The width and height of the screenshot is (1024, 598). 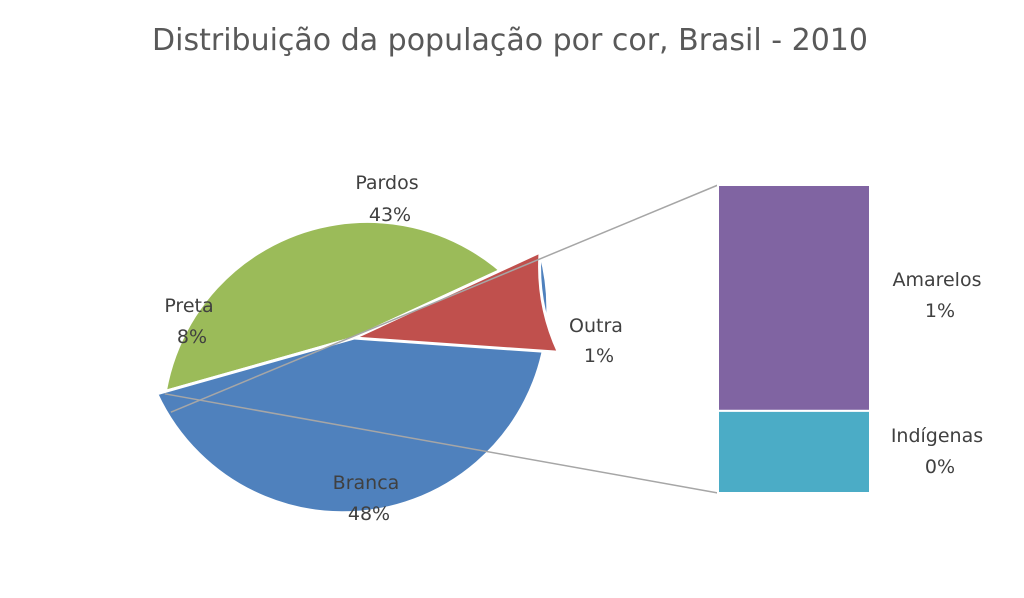 I want to click on segment-name-amarelos: Amarelos, so click(x=936, y=280).